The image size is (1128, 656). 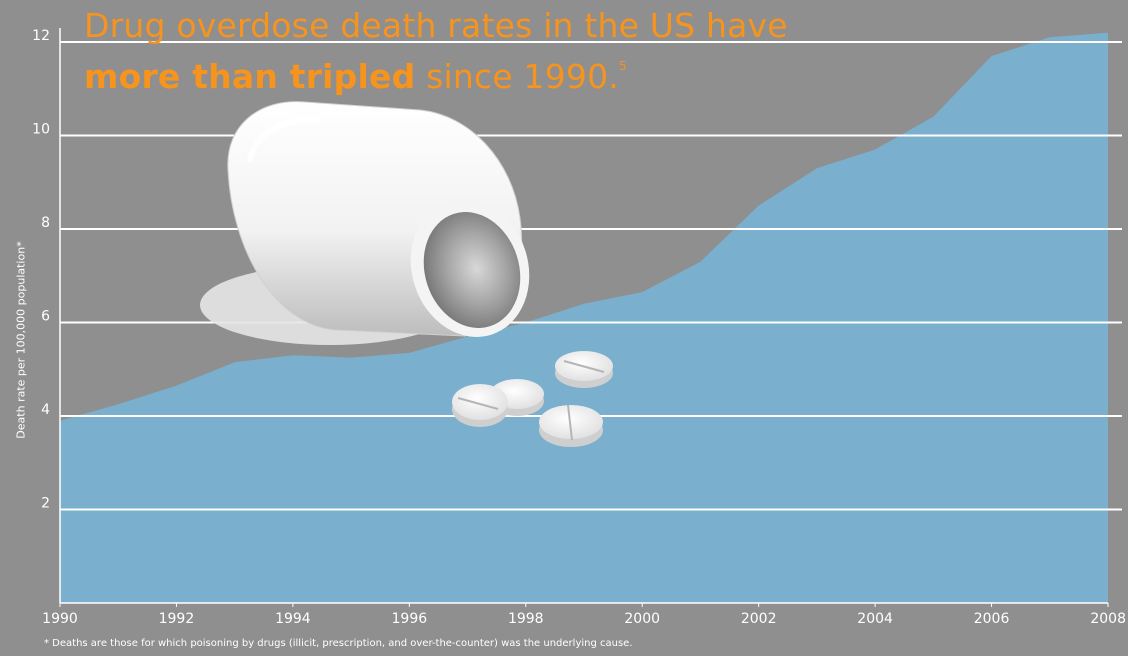 What do you see at coordinates (293, 619) in the screenshot?
I see `x-tick-1994: 1994` at bounding box center [293, 619].